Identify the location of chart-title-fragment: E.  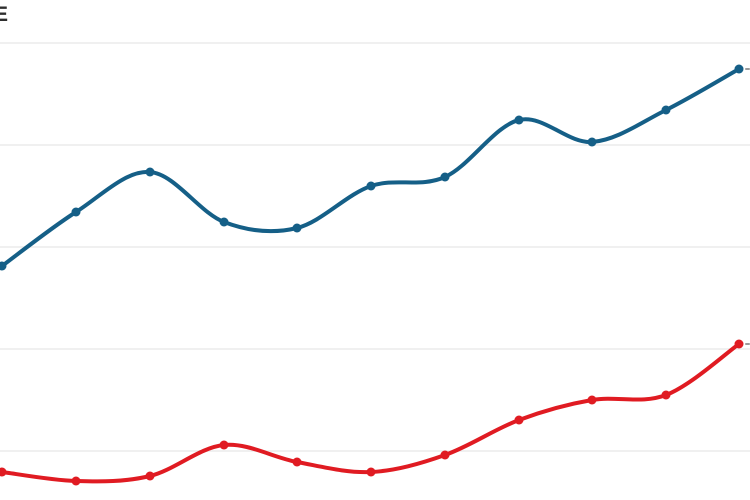
(4, 14).